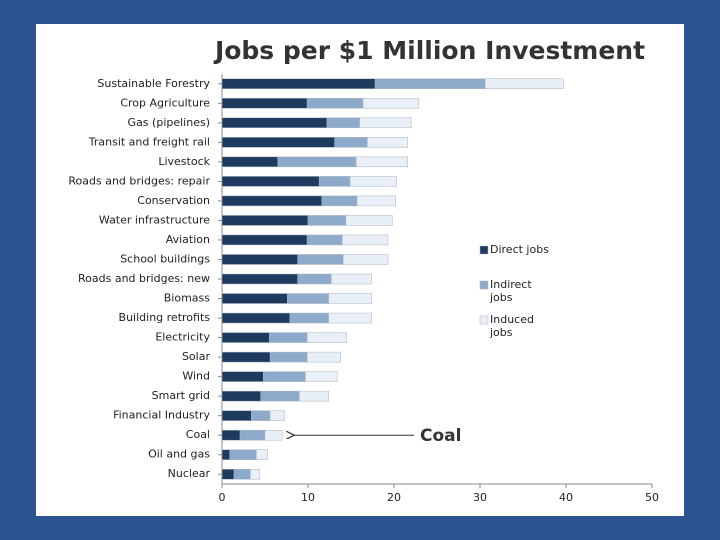 Image resolution: width=720 pixels, height=540 pixels. I want to click on x-tick-label: 0, so click(222, 497).